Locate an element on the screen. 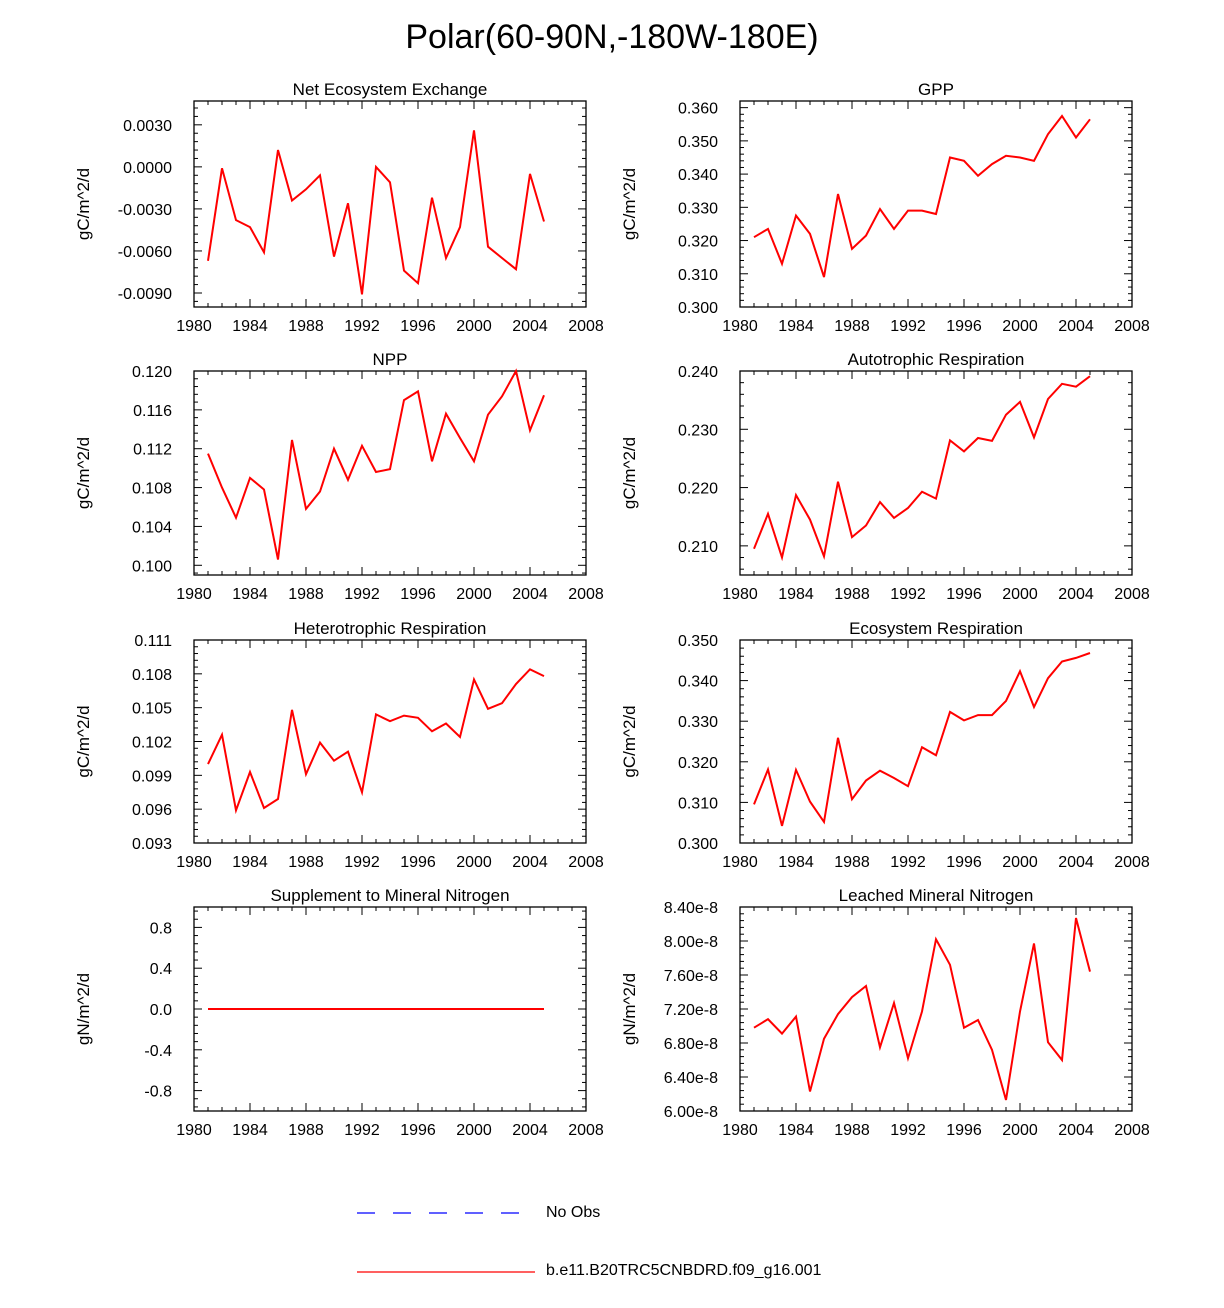 The height and width of the screenshot is (1308, 1224). y-tick-label: 0.360 is located at coordinates (698, 109).